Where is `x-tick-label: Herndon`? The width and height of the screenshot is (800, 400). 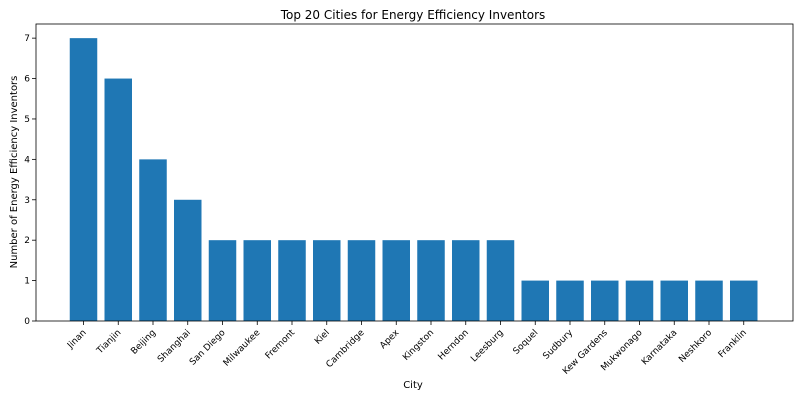 x-tick-label: Herndon is located at coordinates (454, 345).